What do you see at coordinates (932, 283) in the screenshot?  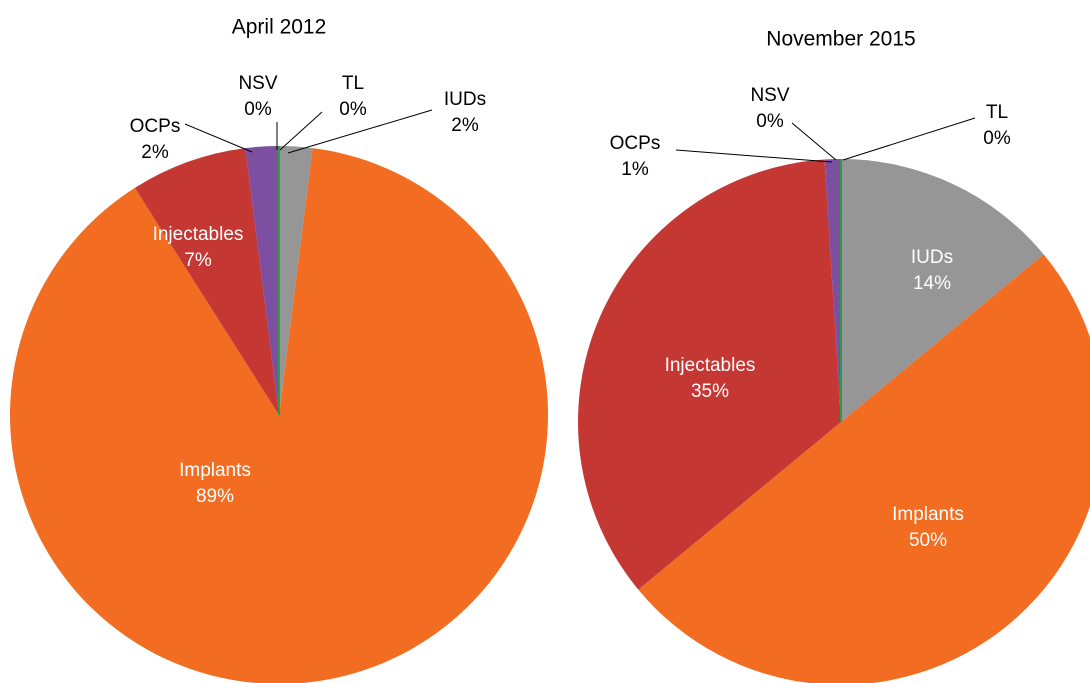 I see `slice-value-label: 14%` at bounding box center [932, 283].